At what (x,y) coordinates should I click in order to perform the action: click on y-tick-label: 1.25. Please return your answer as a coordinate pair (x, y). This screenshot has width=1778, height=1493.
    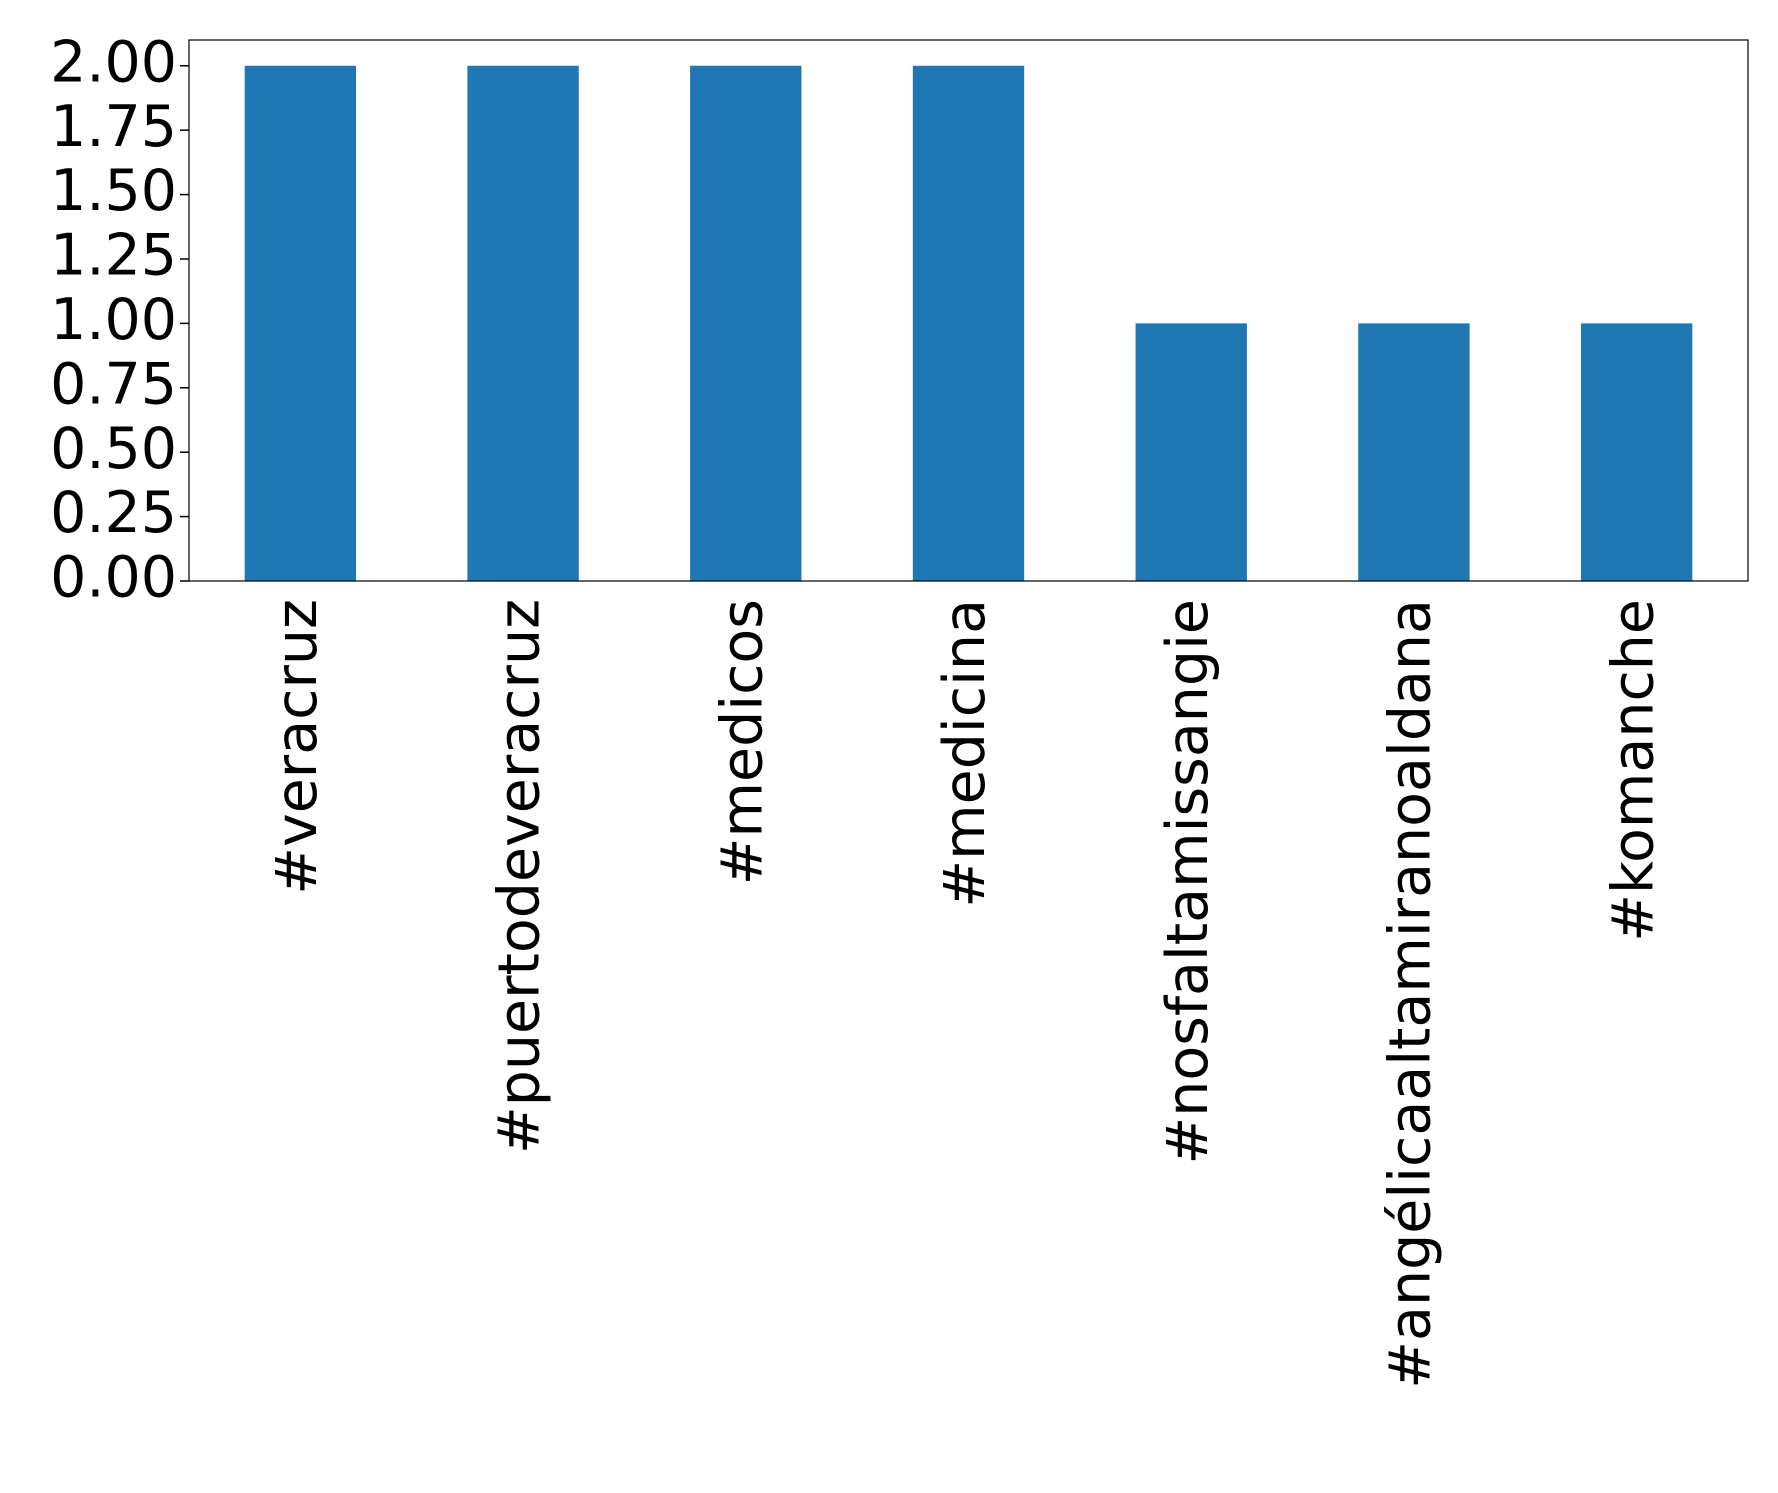
    Looking at the image, I should click on (113, 256).